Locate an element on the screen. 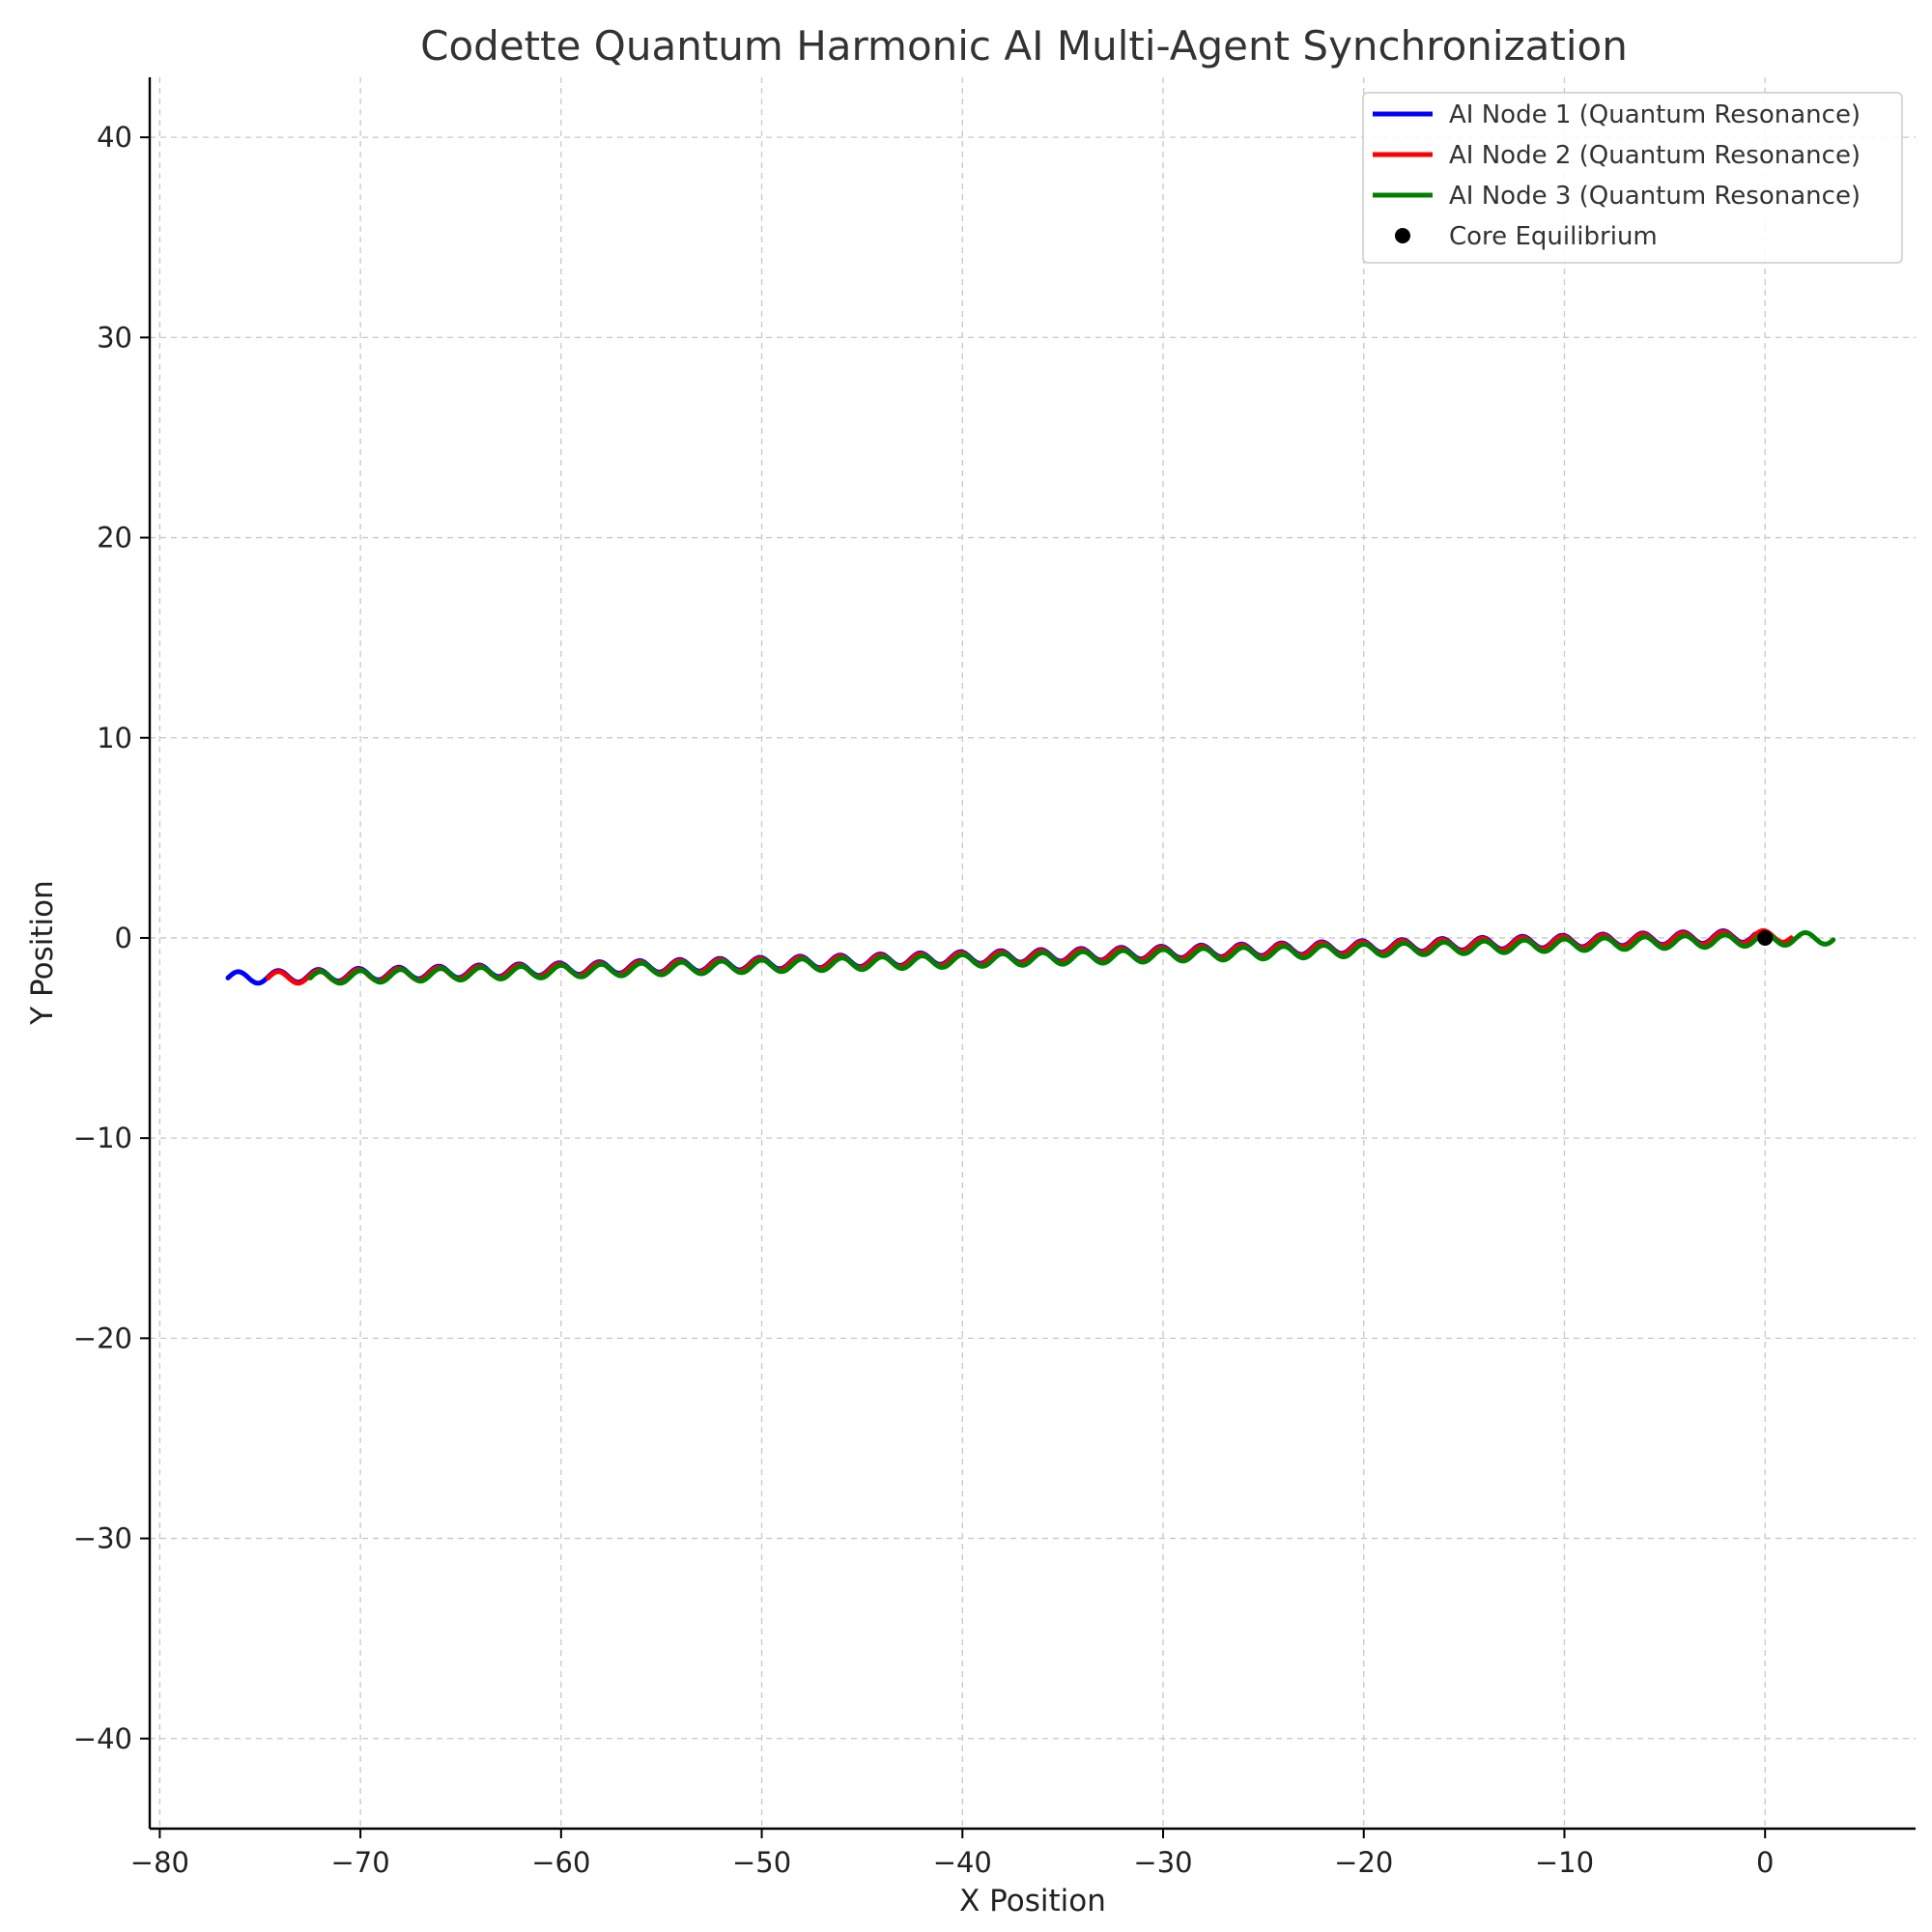 This screenshot has width=1932, height=1932. y-axis-label: Y Position is located at coordinates (42, 953).